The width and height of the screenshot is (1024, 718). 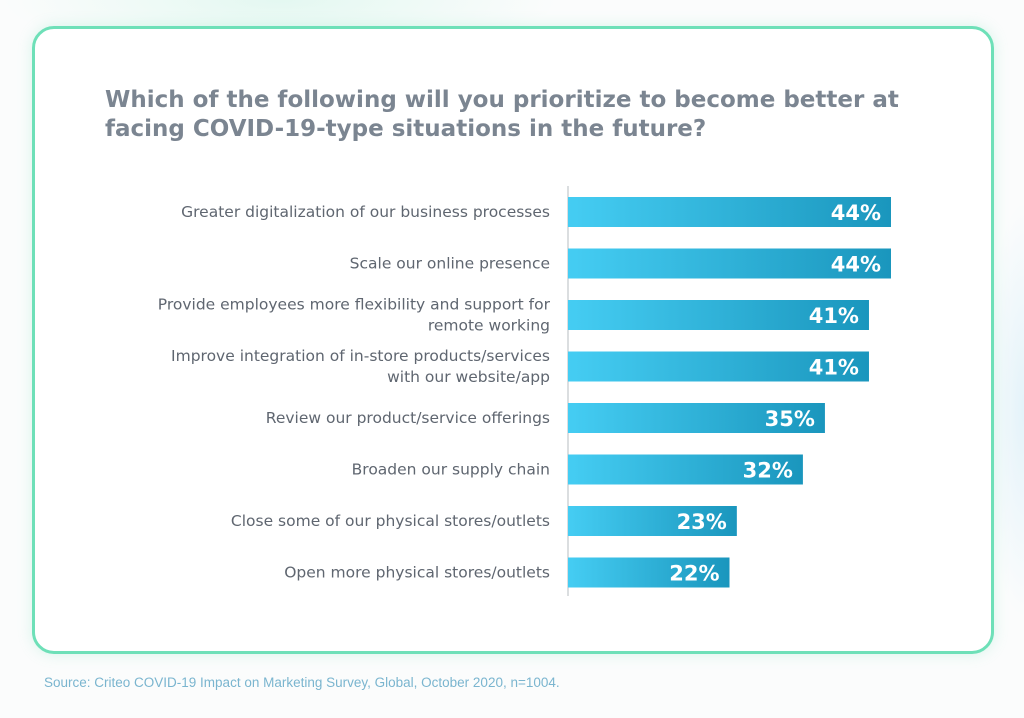 I want to click on bar-value-label: 22%, so click(x=694, y=574).